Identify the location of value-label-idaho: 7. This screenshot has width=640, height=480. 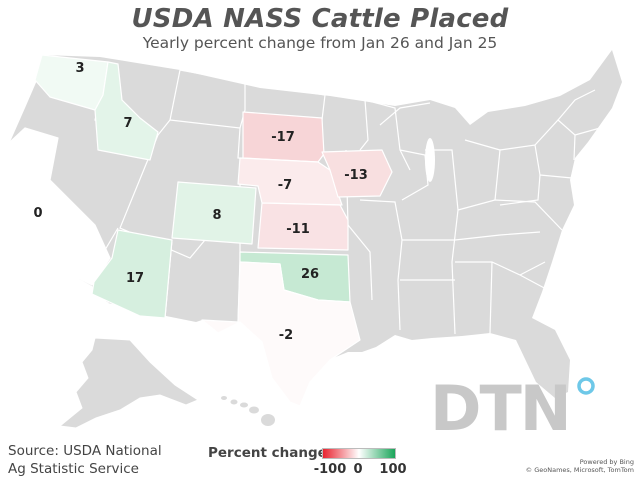
(127, 123).